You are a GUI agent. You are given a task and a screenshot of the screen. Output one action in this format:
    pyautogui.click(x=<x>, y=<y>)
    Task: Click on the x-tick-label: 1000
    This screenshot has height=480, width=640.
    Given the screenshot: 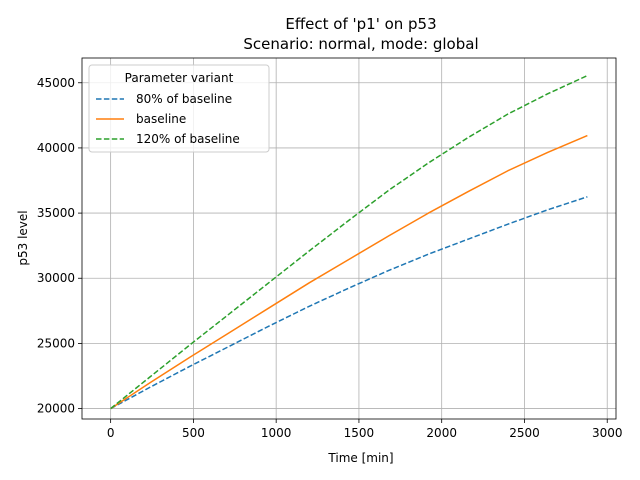 What is the action you would take?
    pyautogui.click(x=276, y=433)
    